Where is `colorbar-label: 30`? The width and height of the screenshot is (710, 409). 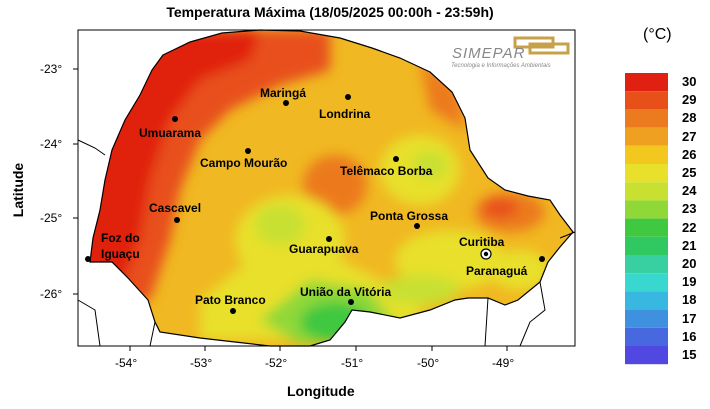 colorbar-label: 30 is located at coordinates (689, 81).